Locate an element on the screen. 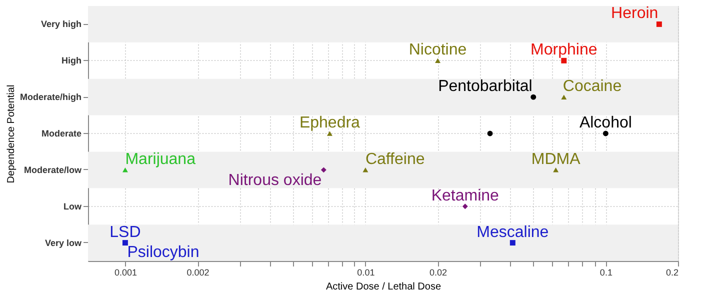  annotation: Alcohol is located at coordinates (605, 123).